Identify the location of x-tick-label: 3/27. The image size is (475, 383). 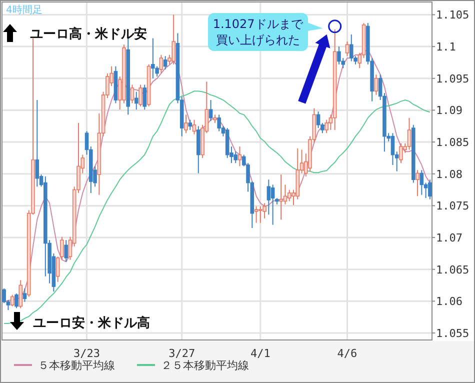
(182, 353).